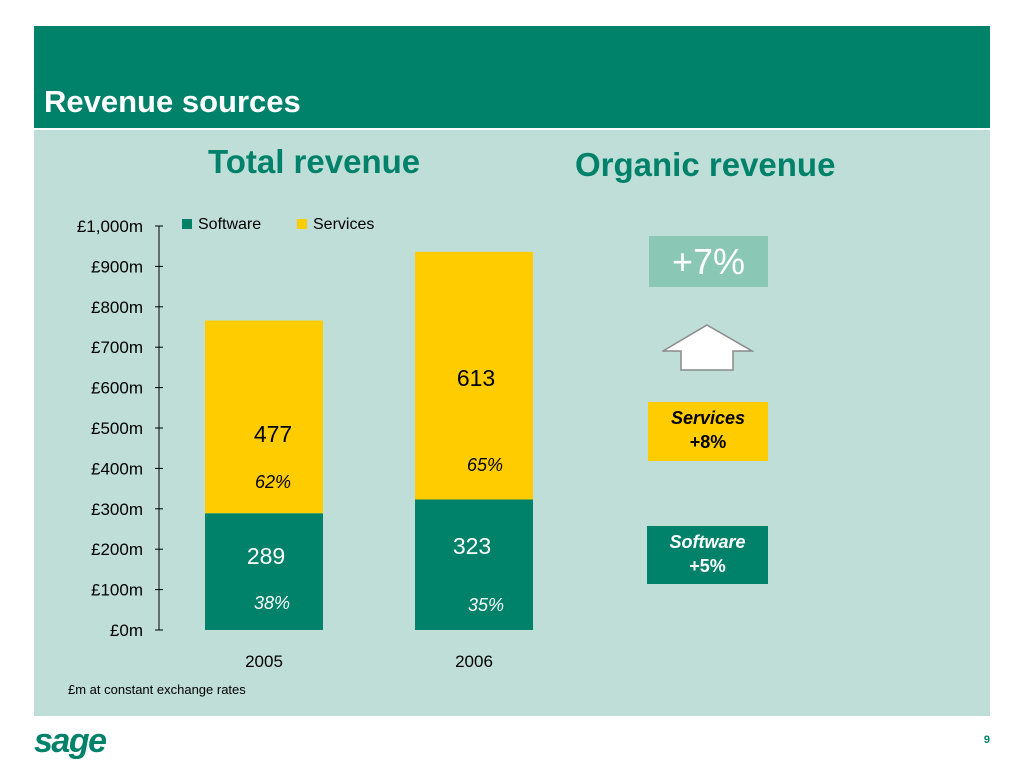 This screenshot has width=1024, height=768. Describe the element at coordinates (264, 417) in the screenshot. I see `bar-services-2005` at that location.